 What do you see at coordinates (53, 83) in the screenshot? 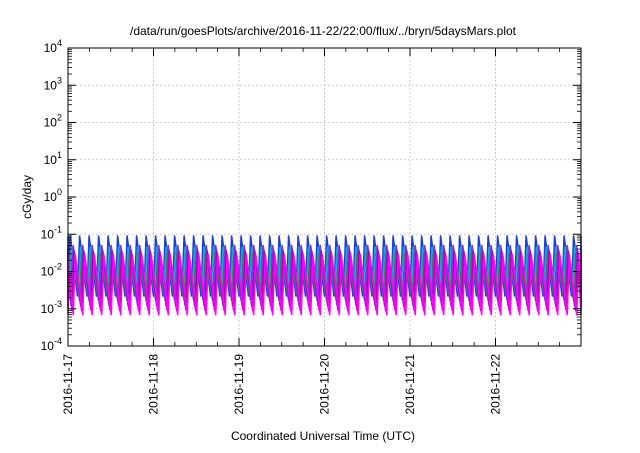
I see `y-tick-label: 10³` at bounding box center [53, 83].